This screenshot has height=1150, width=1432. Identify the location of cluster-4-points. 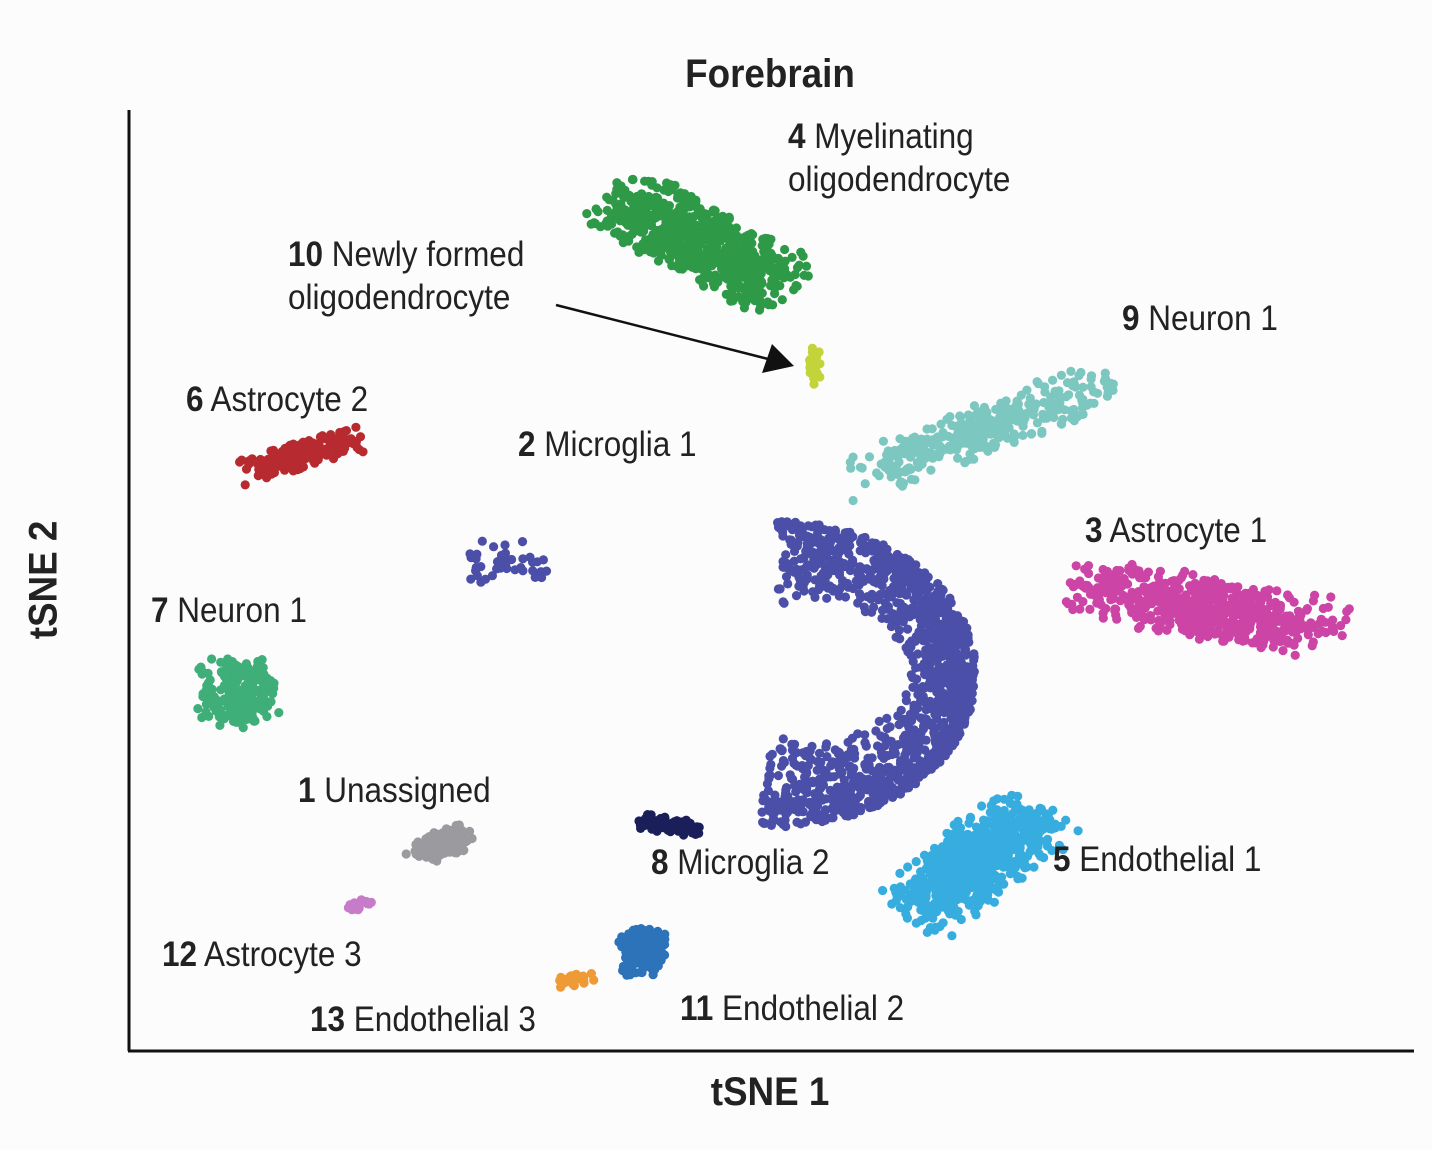
(697, 244).